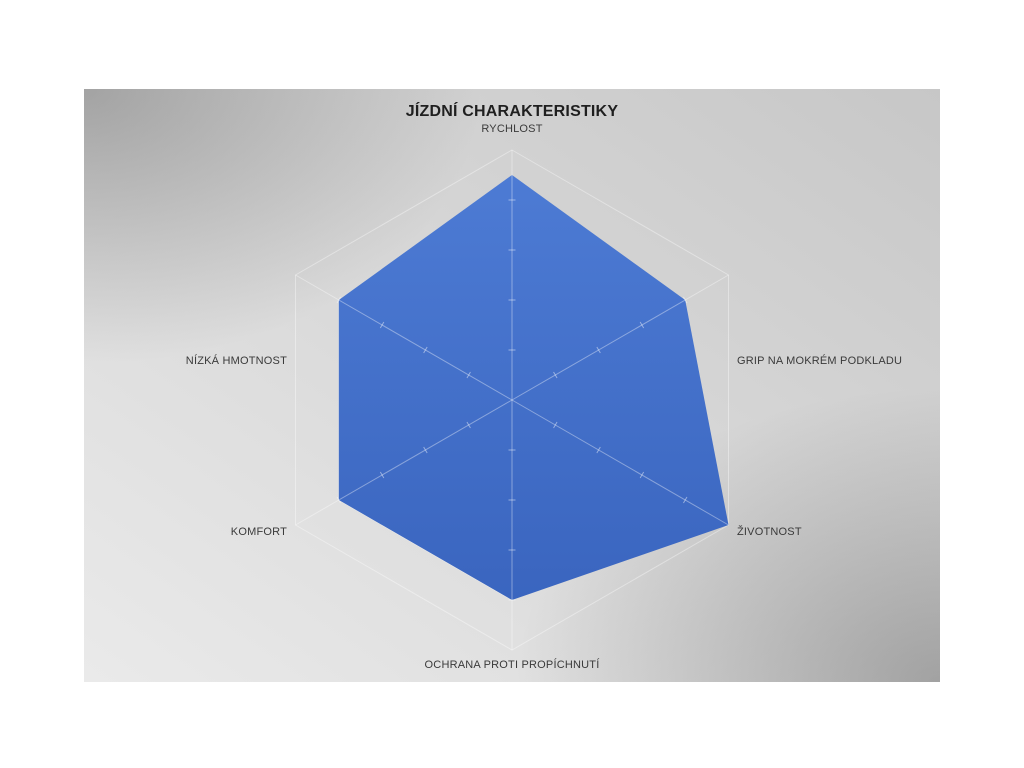  What do you see at coordinates (512, 665) in the screenshot?
I see `axis-label-ochrana-proti-propichnuti: OCHRANA PROTI PROPÍCHNUTÍ` at bounding box center [512, 665].